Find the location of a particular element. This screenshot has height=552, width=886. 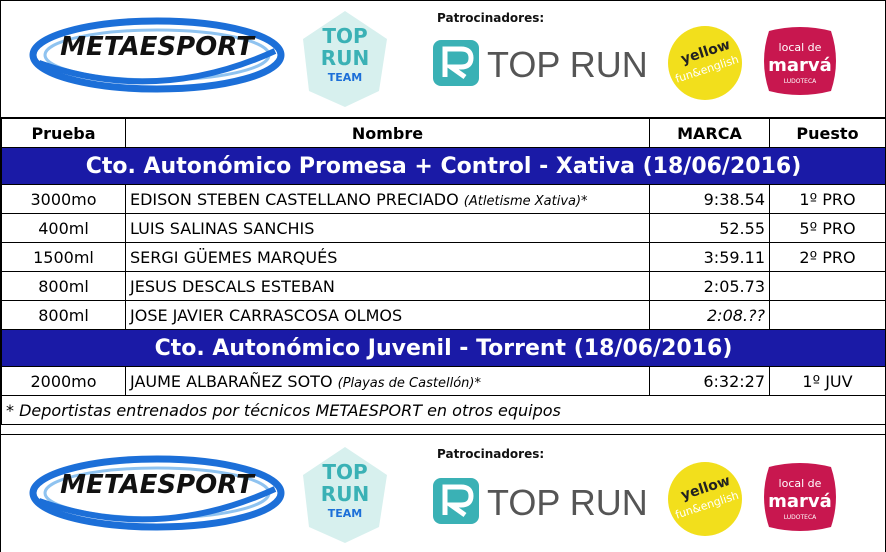

header-nombre: Nombre is located at coordinates (387, 133).